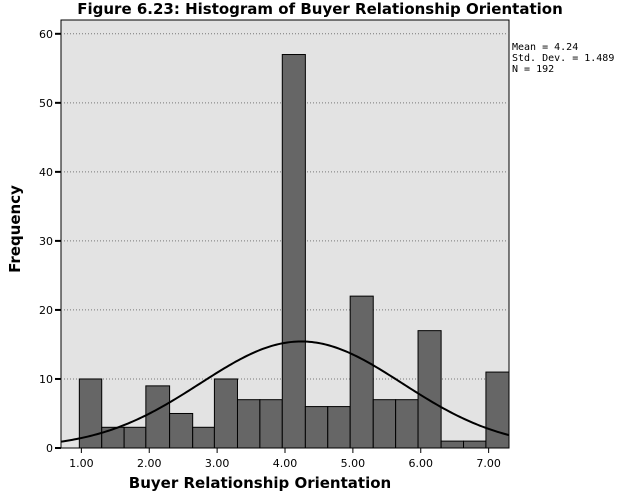 This screenshot has width=624, height=499. I want to click on stats-std-dev: Std. Dev. = 1.489, so click(563, 58).